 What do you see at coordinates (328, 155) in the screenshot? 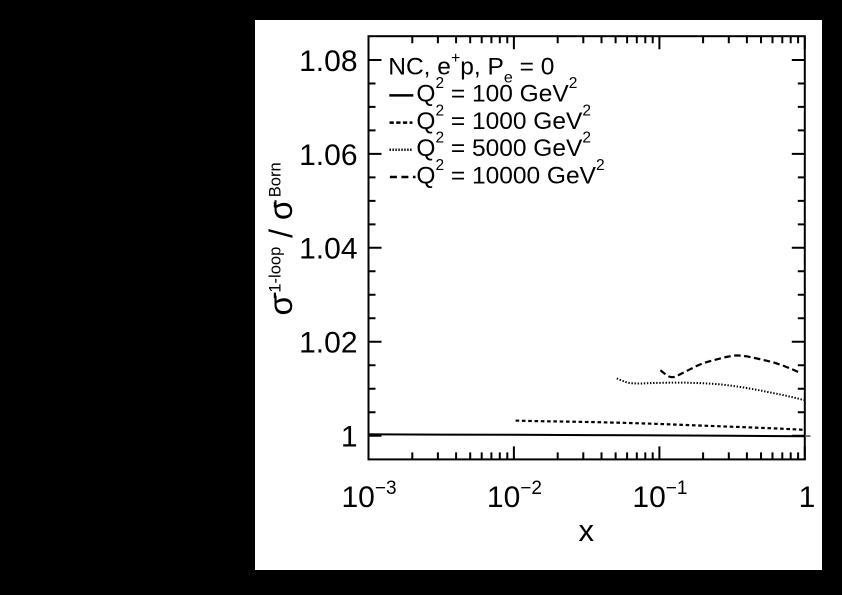
I see `svg-text: 1.06` at bounding box center [328, 155].